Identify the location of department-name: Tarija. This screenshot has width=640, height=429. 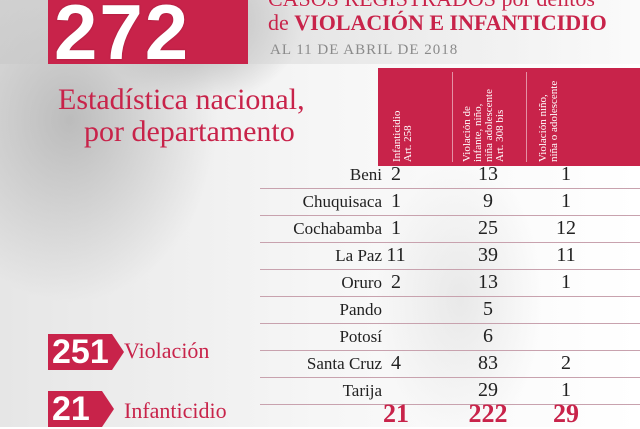
(362, 390).